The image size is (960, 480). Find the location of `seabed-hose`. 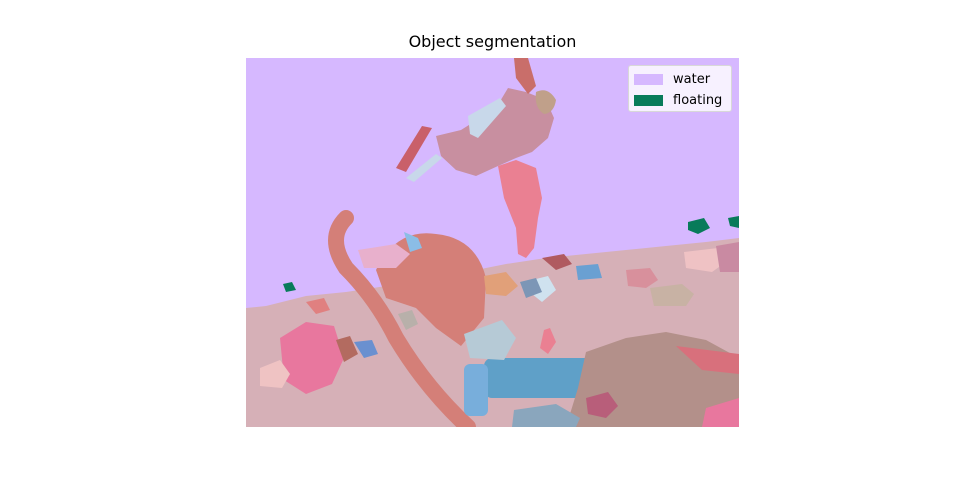

seabed-hose is located at coordinates (402, 318).